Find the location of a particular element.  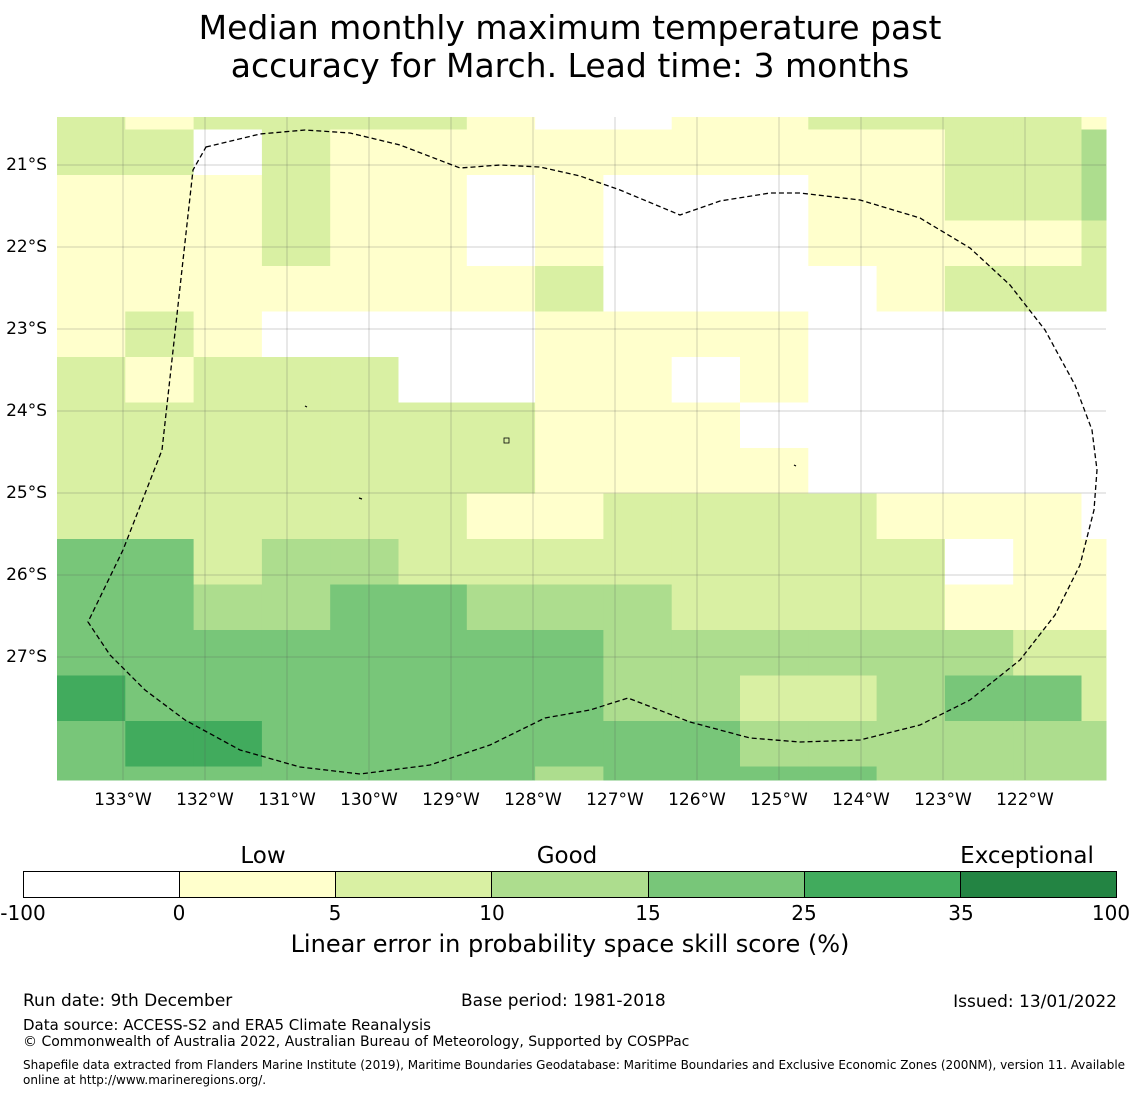

lat-label: 21°S is located at coordinates (26, 165).